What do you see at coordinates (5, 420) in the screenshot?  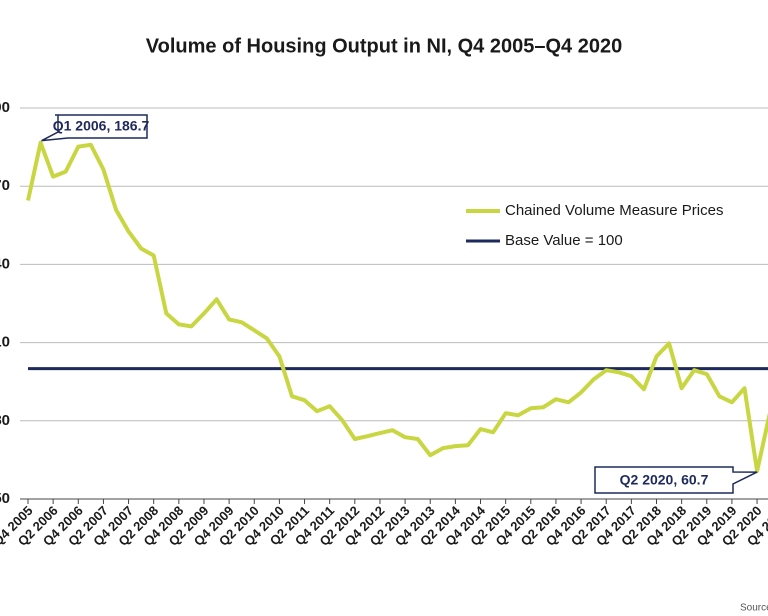 I see `y-tick-label: 80` at bounding box center [5, 420].